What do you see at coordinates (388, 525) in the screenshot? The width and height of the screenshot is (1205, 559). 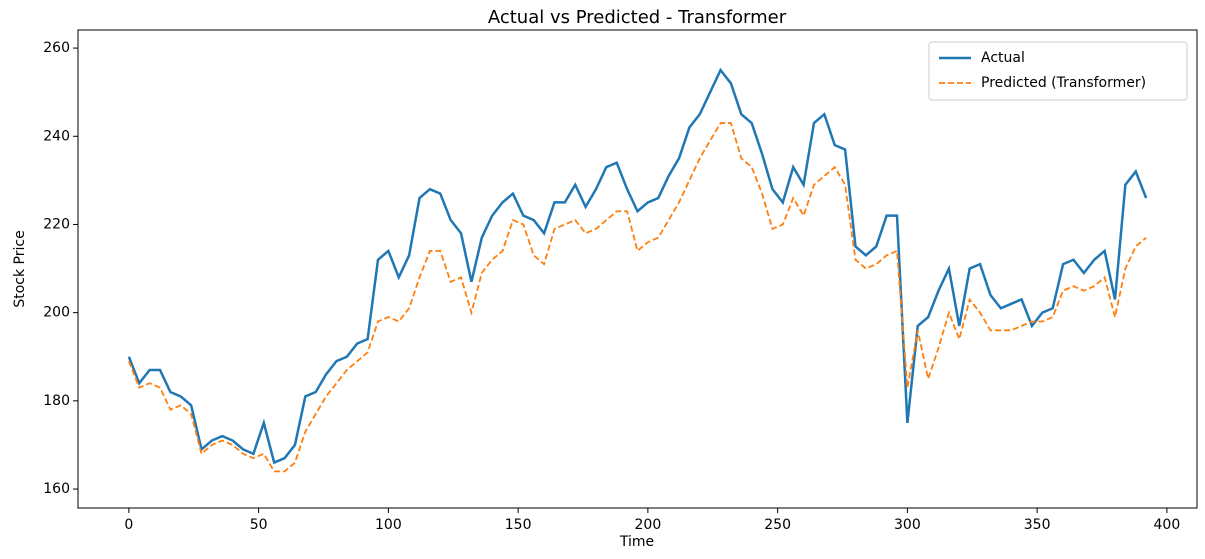 I see `x-tick-label: 100` at bounding box center [388, 525].